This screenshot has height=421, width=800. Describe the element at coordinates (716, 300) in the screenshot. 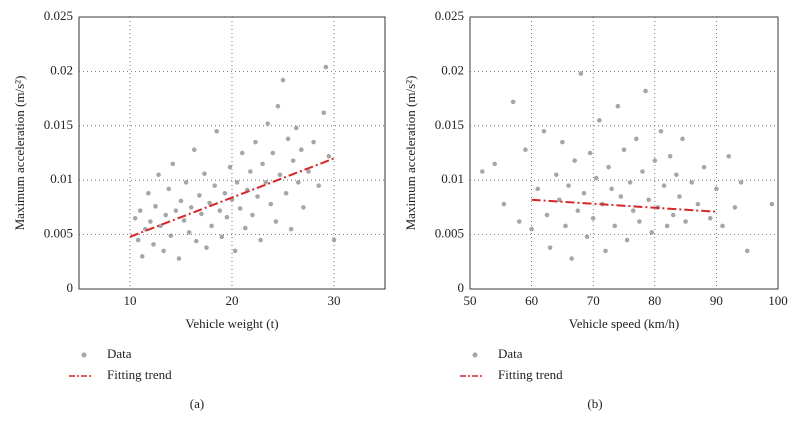

I see `x-tick-label: 90` at that location.